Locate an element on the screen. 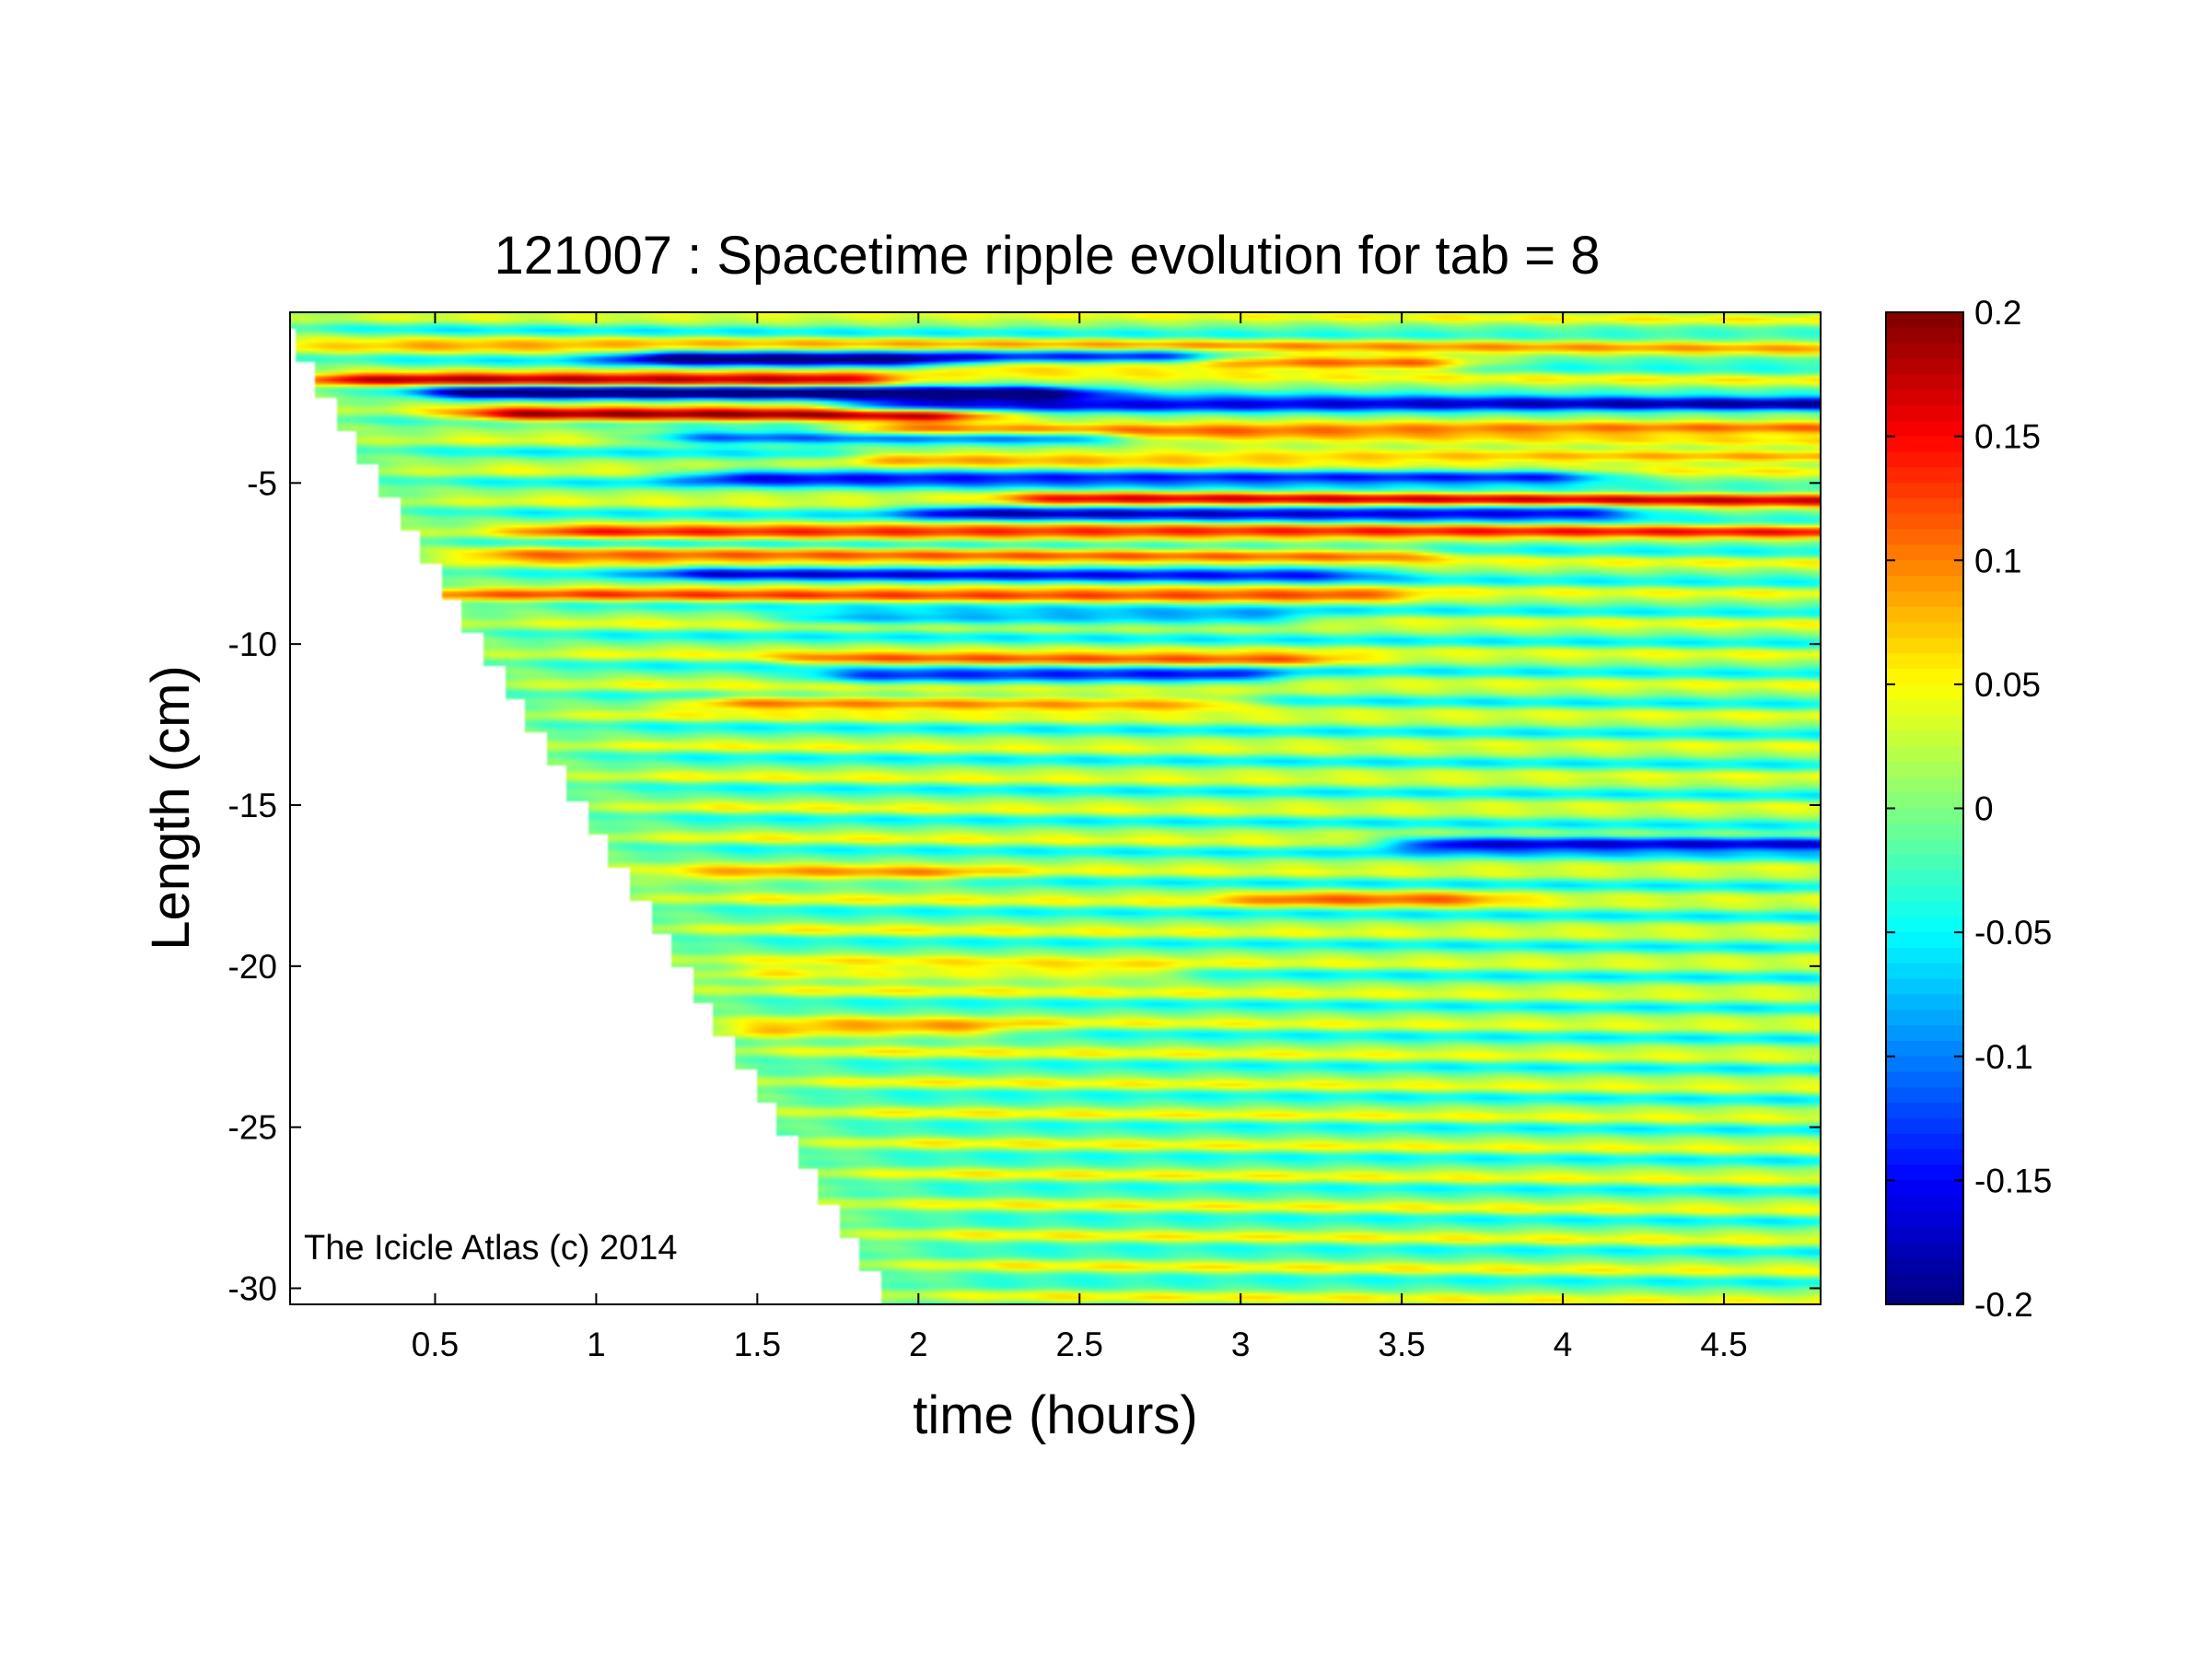  y-tick-label: -10 is located at coordinates (252, 644).